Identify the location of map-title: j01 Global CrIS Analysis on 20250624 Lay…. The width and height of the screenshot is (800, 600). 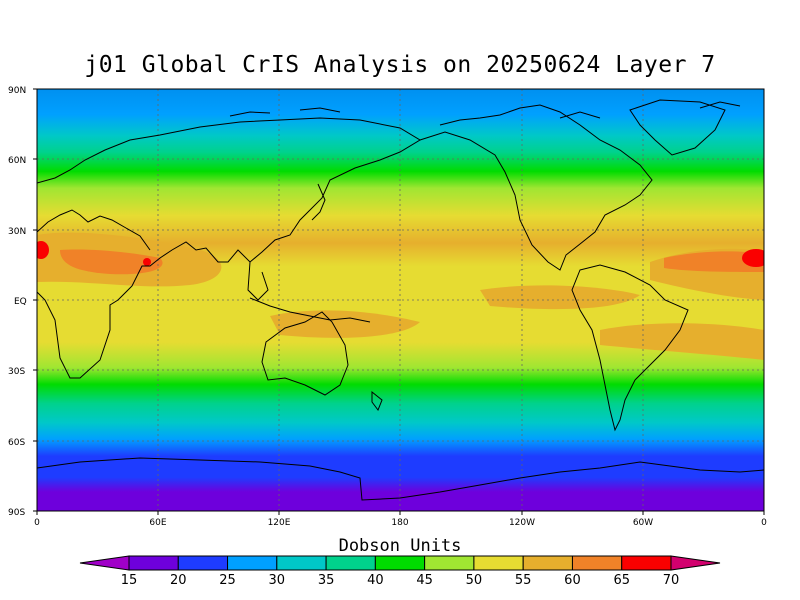
(400, 65).